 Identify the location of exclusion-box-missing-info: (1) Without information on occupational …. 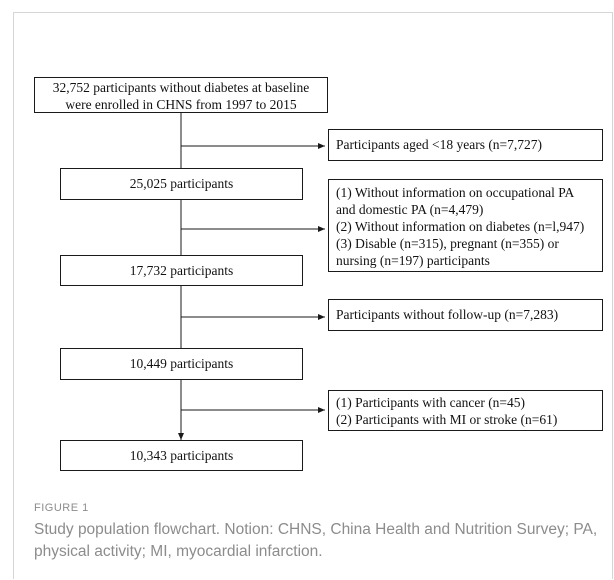
(465, 225).